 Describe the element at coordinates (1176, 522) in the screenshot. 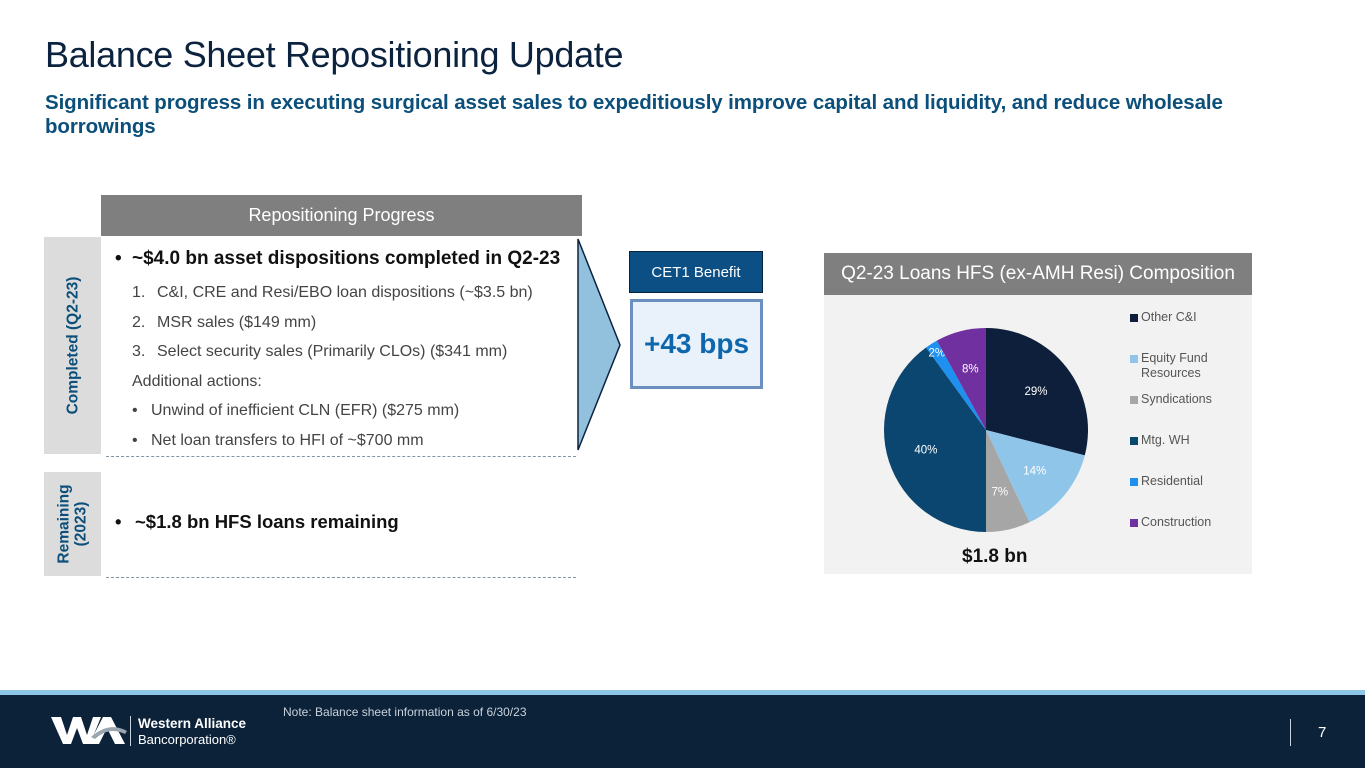

I see `legend-label: Construction` at that location.